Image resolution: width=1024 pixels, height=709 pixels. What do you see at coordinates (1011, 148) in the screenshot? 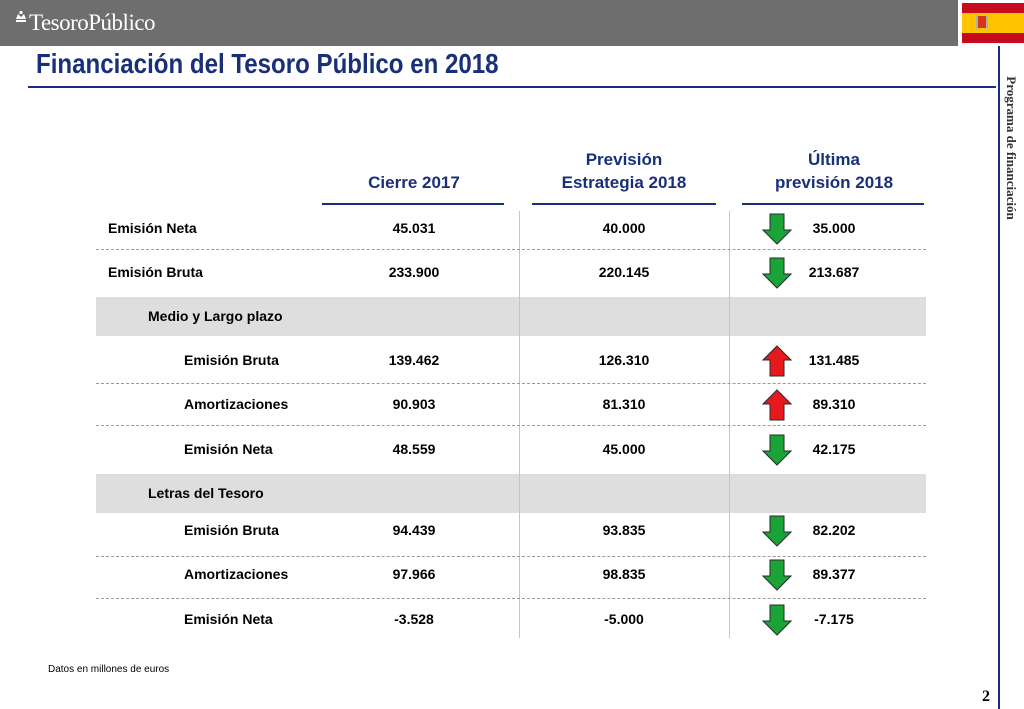
I see `section-side-label: Programa de financiación` at bounding box center [1011, 148].